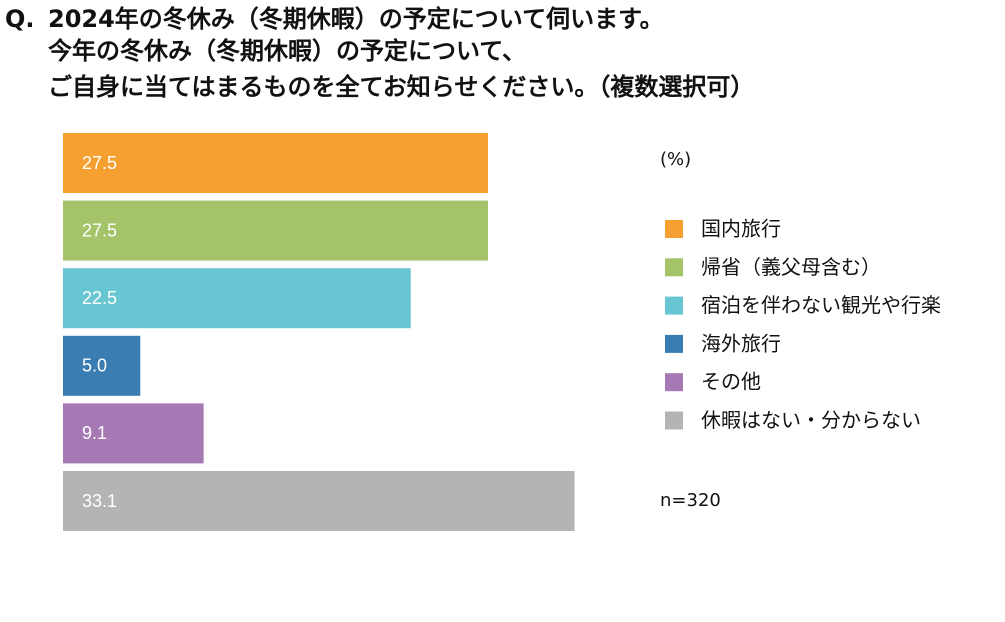  Describe the element at coordinates (287, 51) in the screenshot. I see `chart-title: 今年の冬休み（冬期休暇）の予定について、` at that location.